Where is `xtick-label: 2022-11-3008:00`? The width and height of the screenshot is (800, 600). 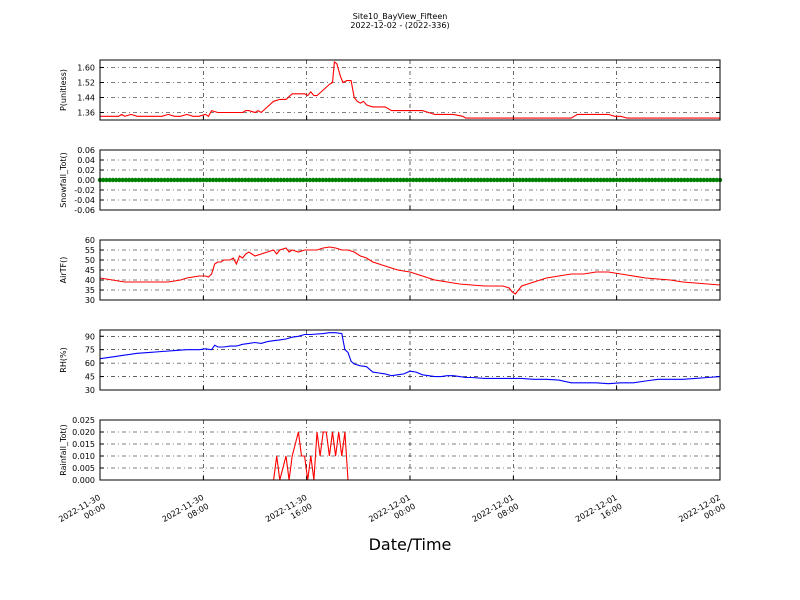
xtick-label: 2022-11-3008:00 is located at coordinates (186, 513).